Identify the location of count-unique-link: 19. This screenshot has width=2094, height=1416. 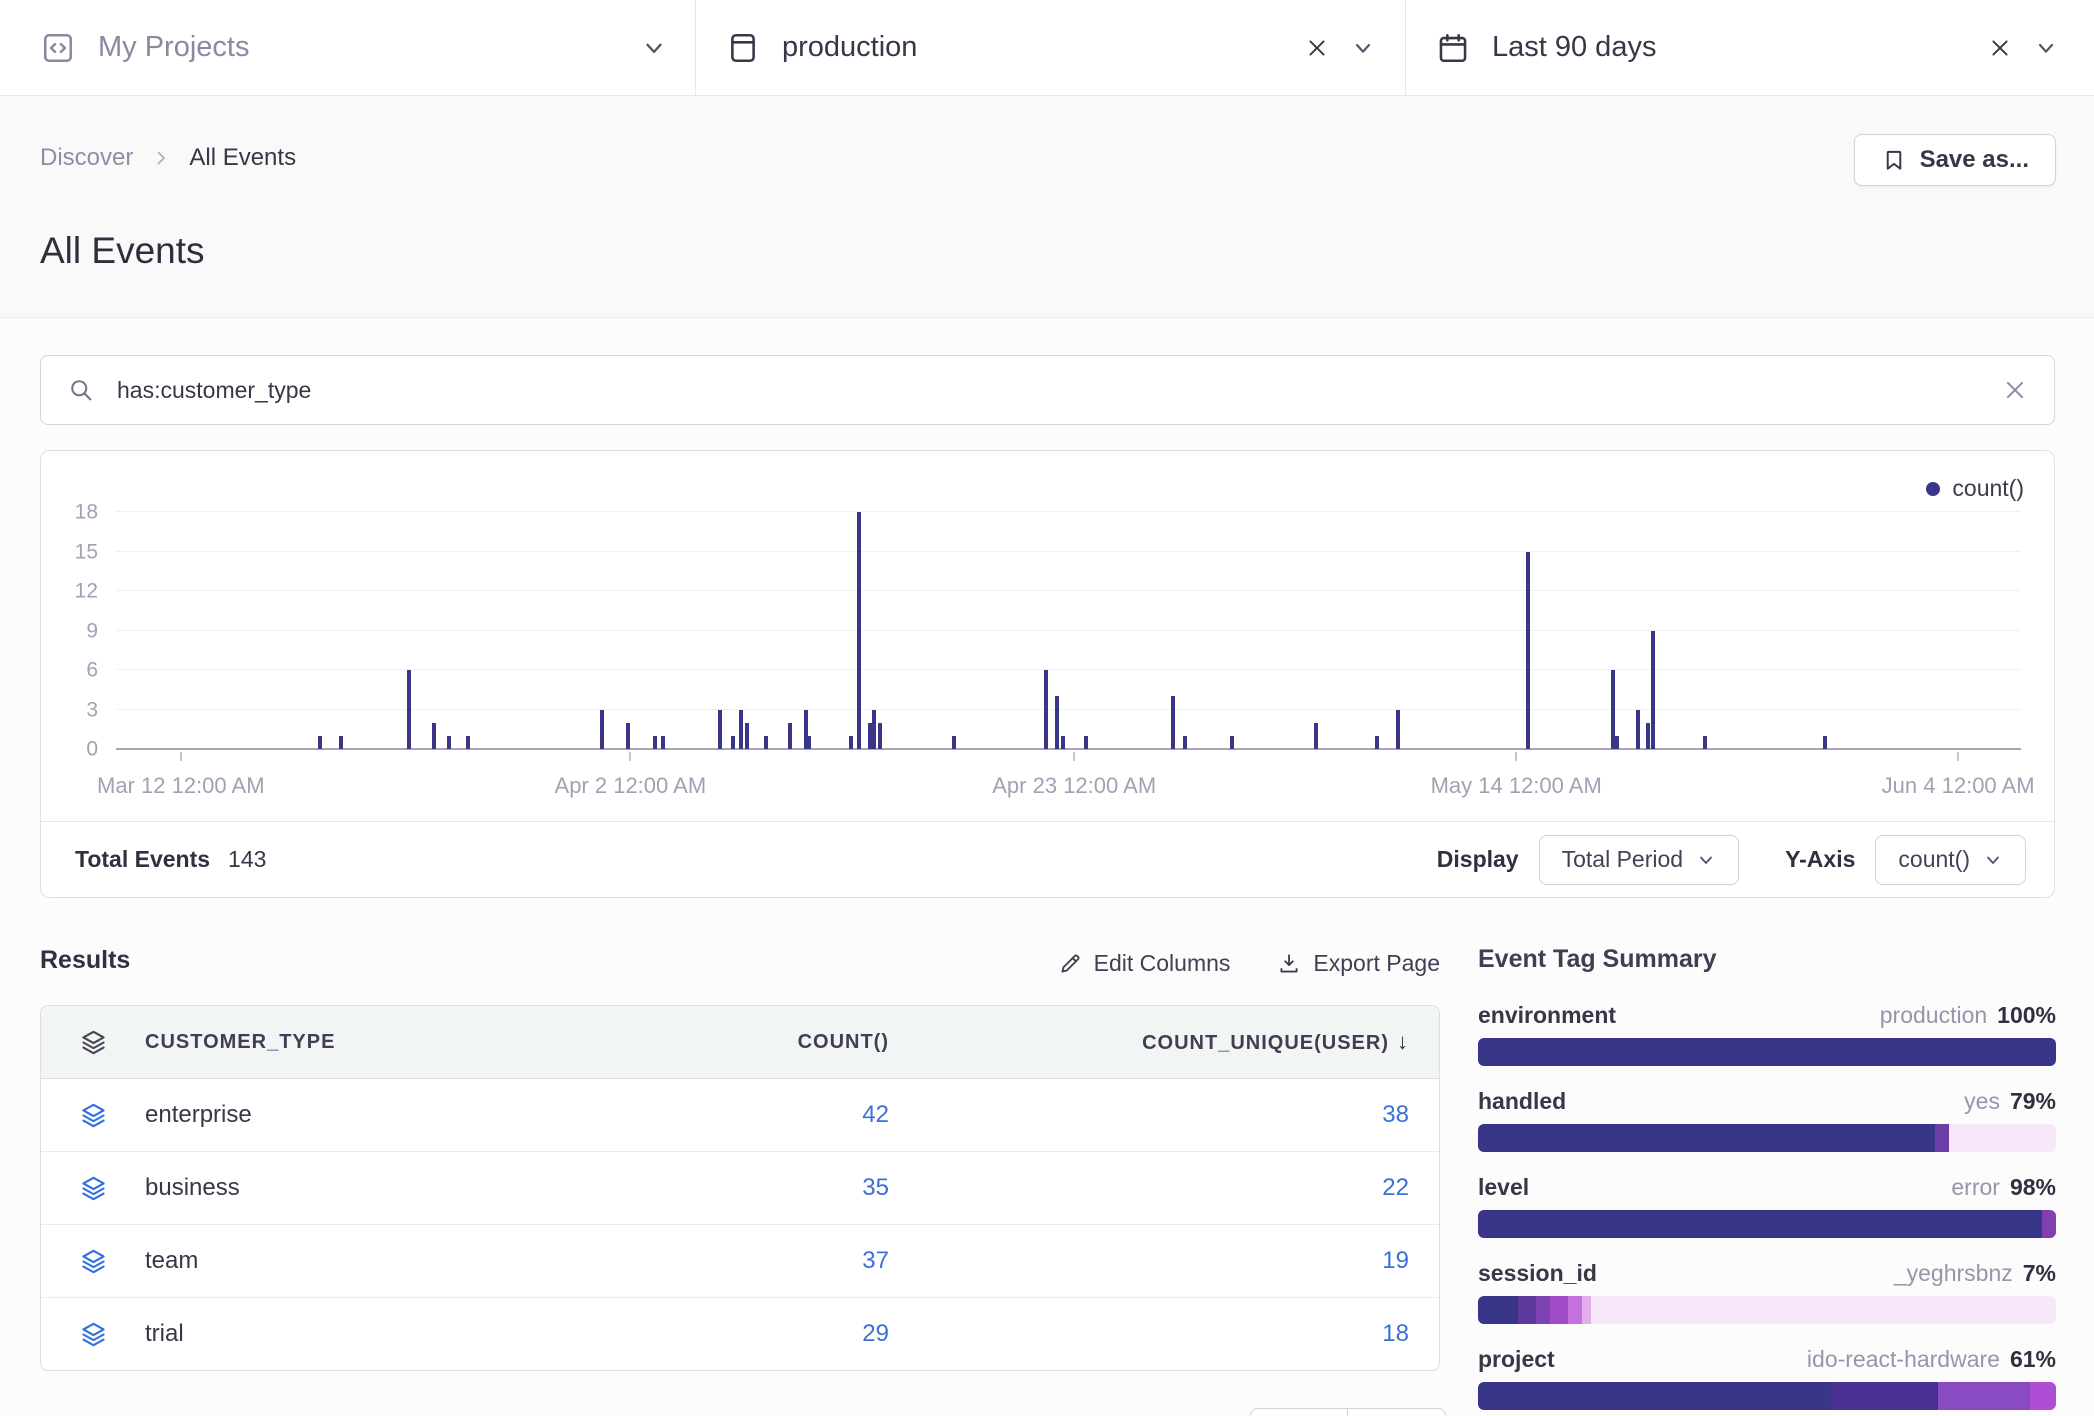
(1395, 1260).